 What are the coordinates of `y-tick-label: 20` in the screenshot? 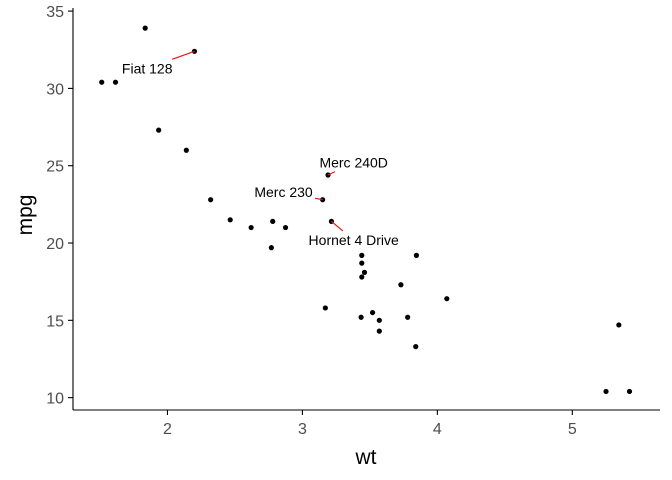 It's located at (55, 244).